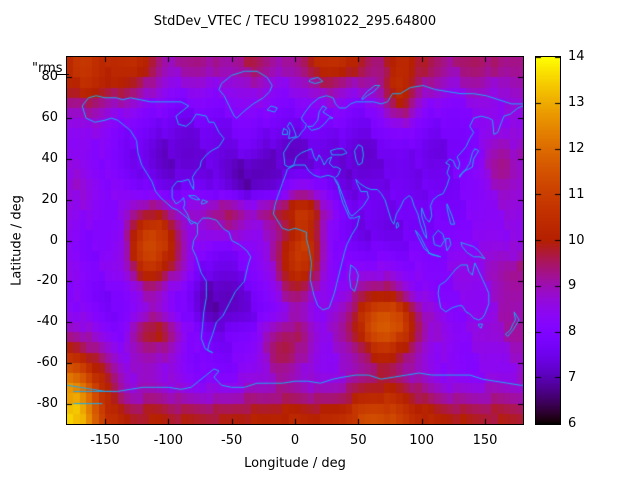  What do you see at coordinates (358, 440) in the screenshot?
I see `x-tick-label: 50` at bounding box center [358, 440].